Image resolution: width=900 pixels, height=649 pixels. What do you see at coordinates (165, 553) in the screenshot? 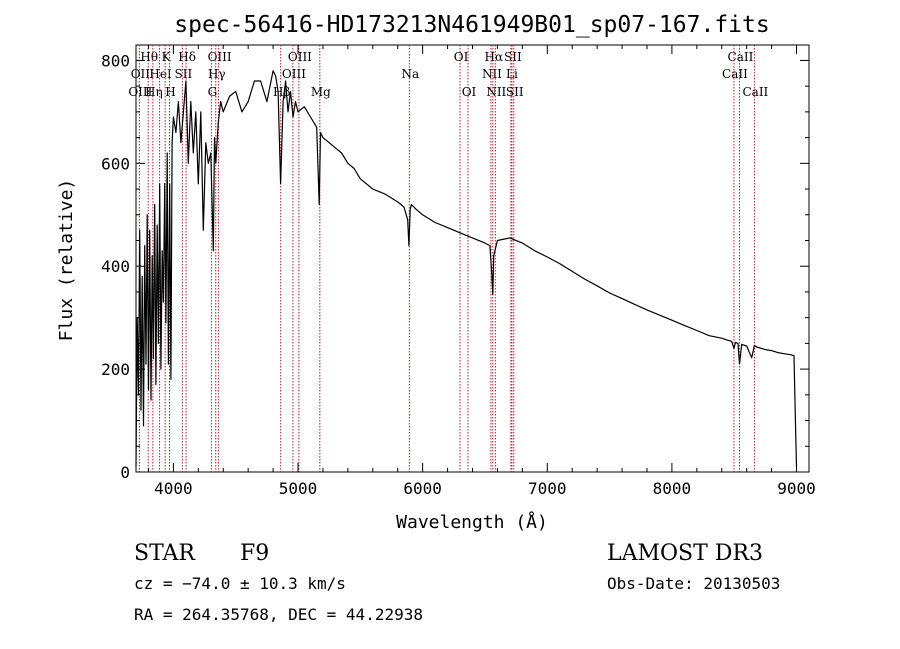
I see `object-class: STAR` at bounding box center [165, 553].